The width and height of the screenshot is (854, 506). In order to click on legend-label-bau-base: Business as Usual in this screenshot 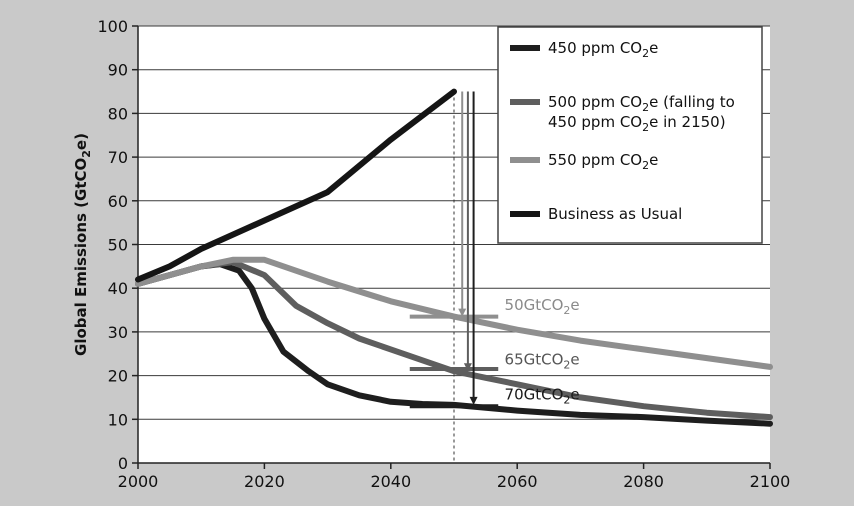, I will do `click(615, 214)`.